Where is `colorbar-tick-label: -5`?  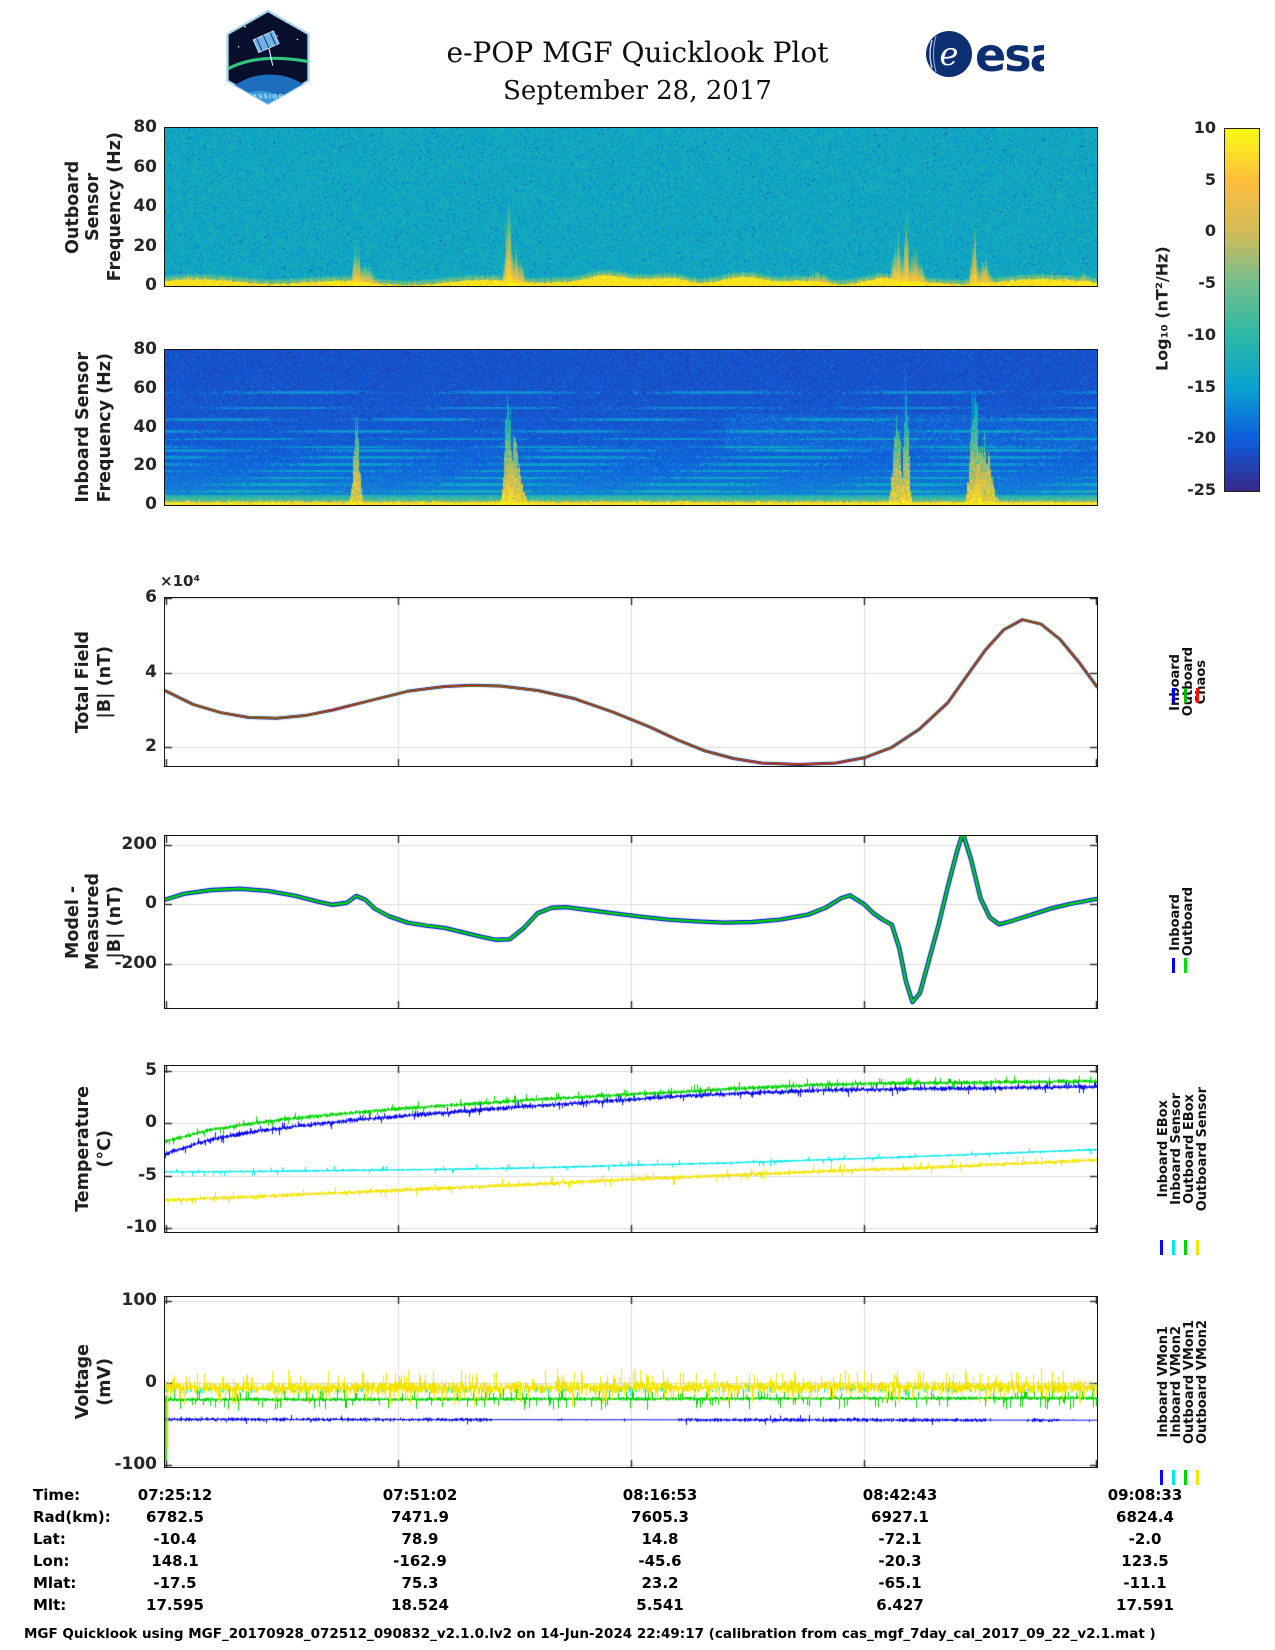
colorbar-tick-label: -5 is located at coordinates (1207, 283).